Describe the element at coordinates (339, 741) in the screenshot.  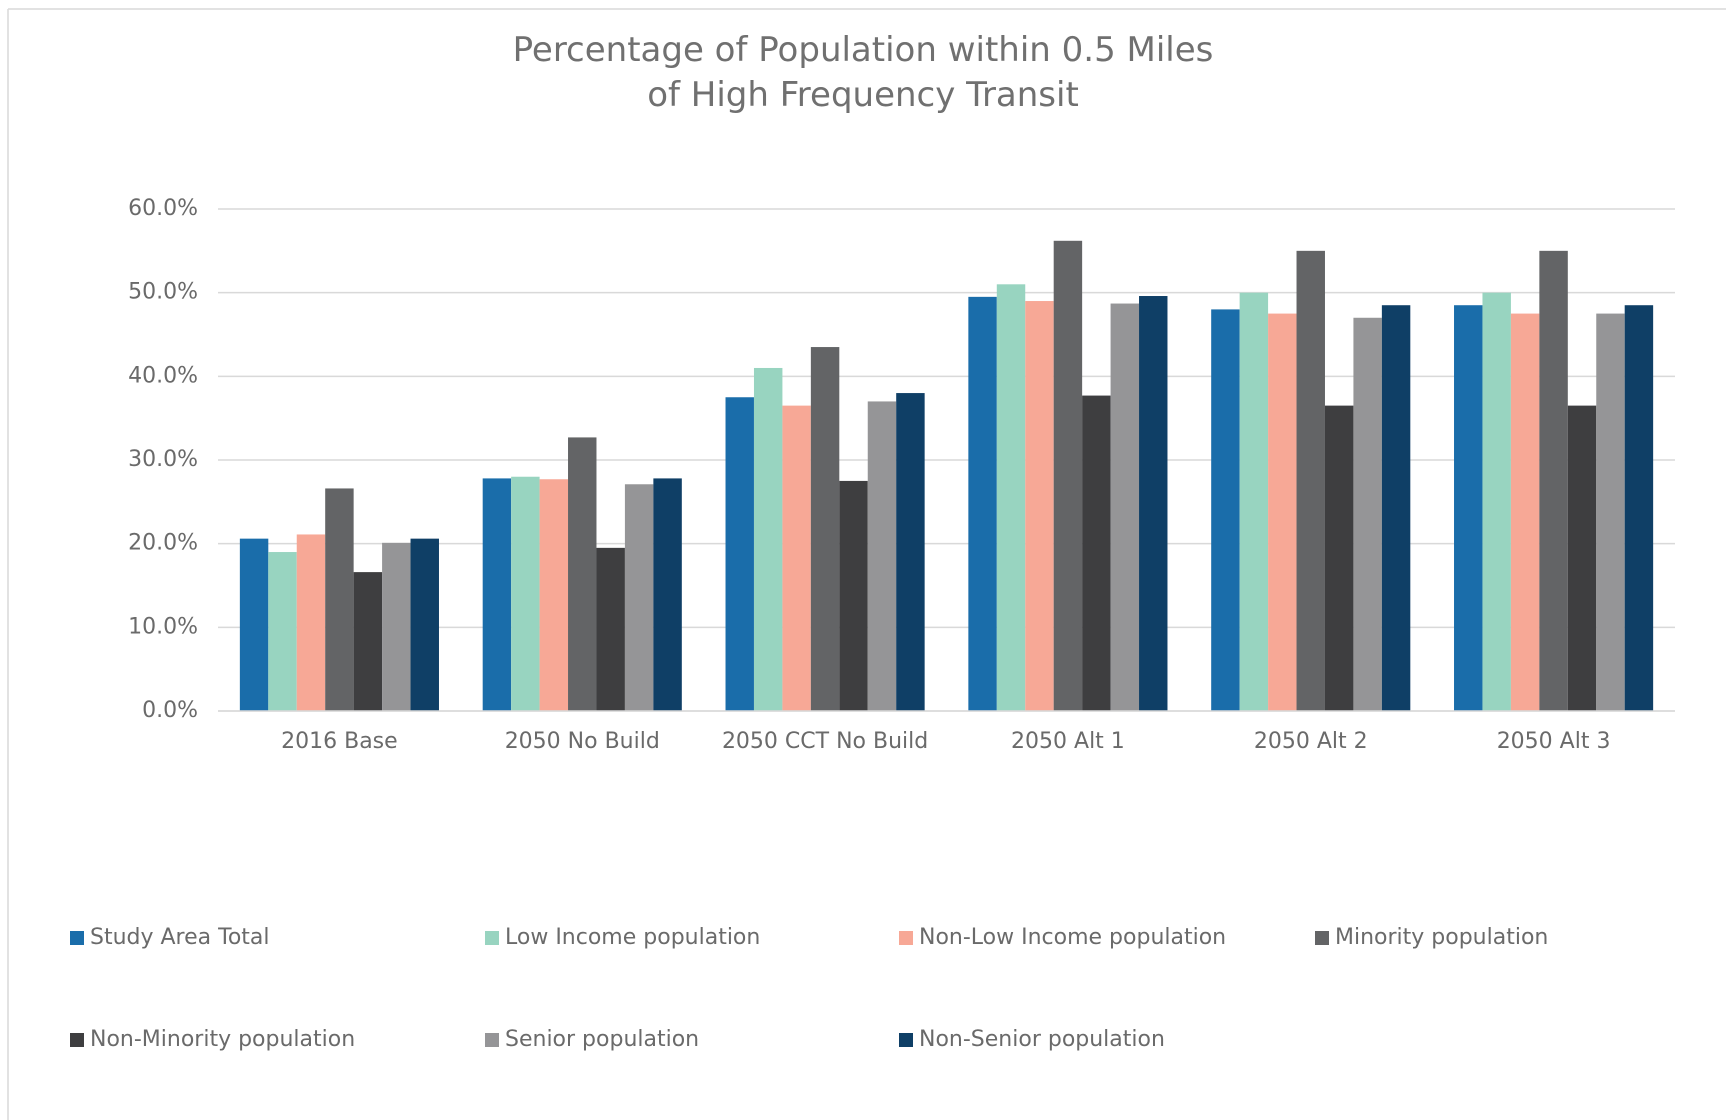
I see `x-tick-label: 2016 Base` at that location.